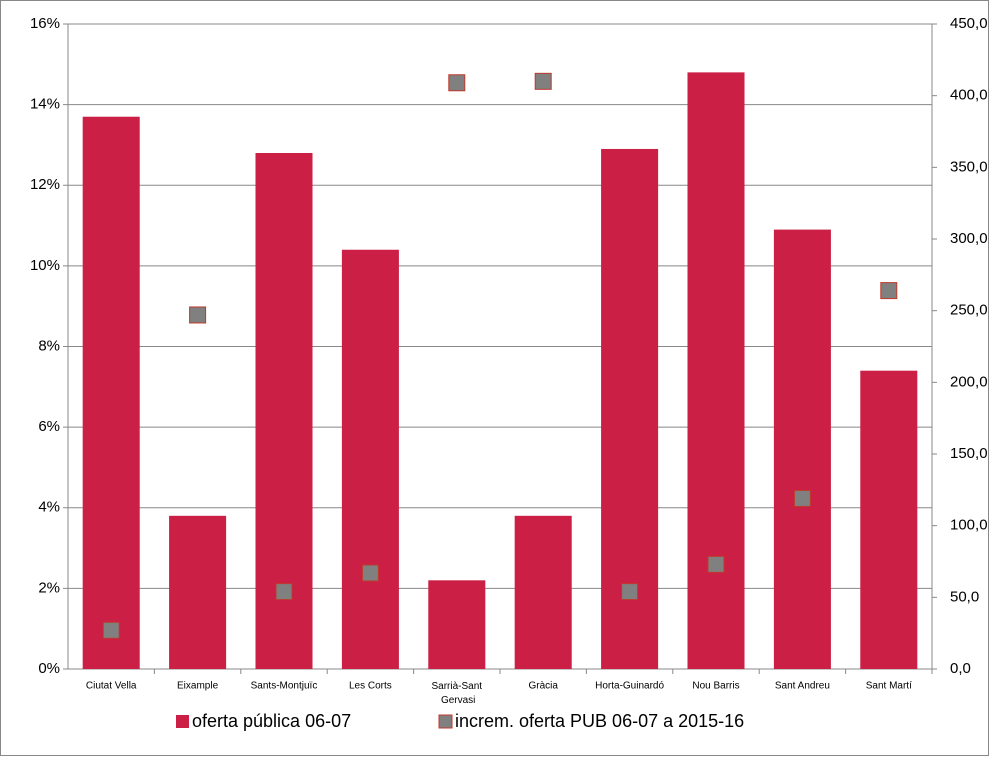  What do you see at coordinates (969, 23) in the screenshot?
I see `y2-tick-label: 450,0` at bounding box center [969, 23].